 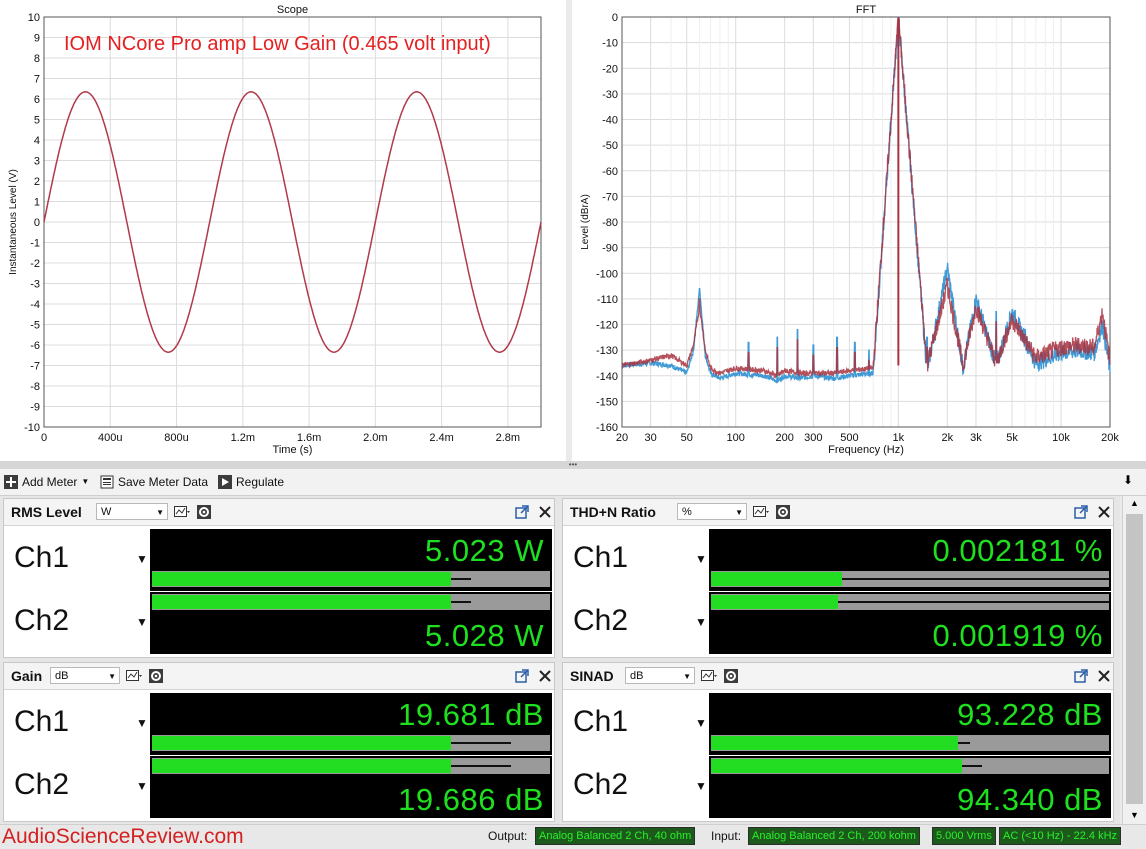 What do you see at coordinates (910, 787) in the screenshot?
I see `meter-display: 94.340 dB` at bounding box center [910, 787].